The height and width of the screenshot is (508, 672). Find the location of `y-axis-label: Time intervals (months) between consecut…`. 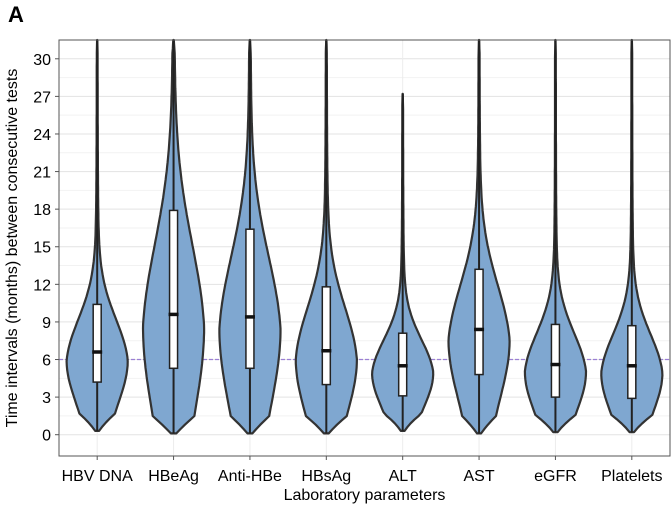

y-axis-label: Time intervals (months) between consecut… is located at coordinates (12, 248).